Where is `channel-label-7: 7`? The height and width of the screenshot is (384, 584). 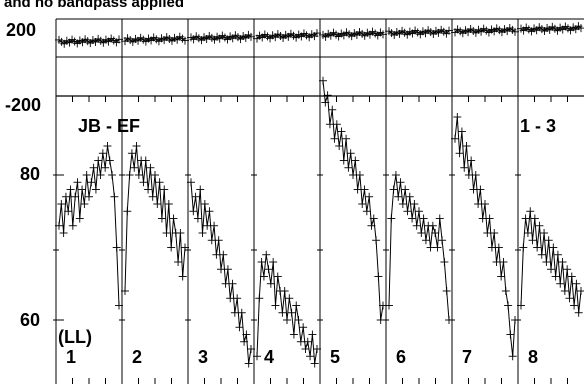
channel-label-7: 7 is located at coordinates (467, 357).